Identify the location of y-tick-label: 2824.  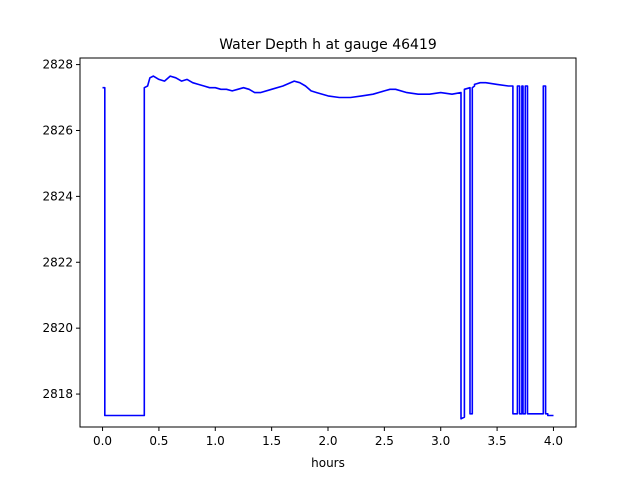
(57, 196).